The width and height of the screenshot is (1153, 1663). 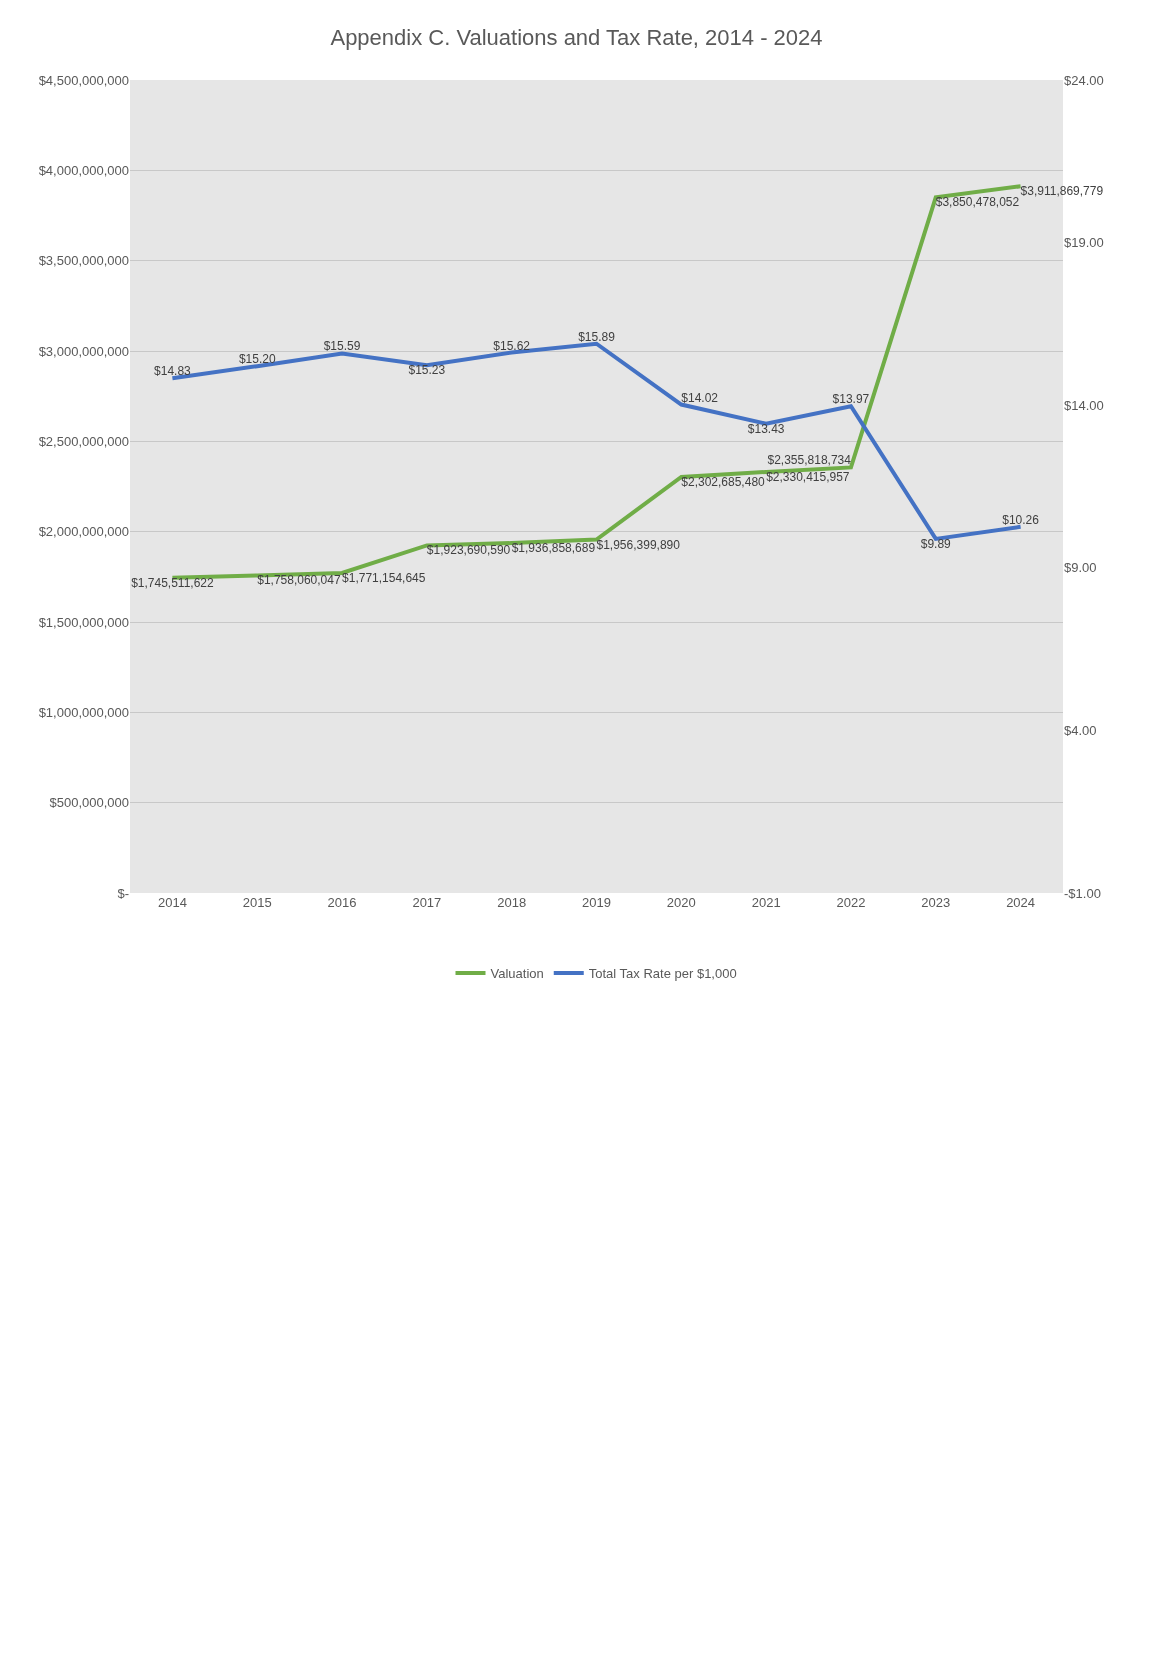 What do you see at coordinates (172, 902) in the screenshot?
I see `x-tick-label: 2014` at bounding box center [172, 902].